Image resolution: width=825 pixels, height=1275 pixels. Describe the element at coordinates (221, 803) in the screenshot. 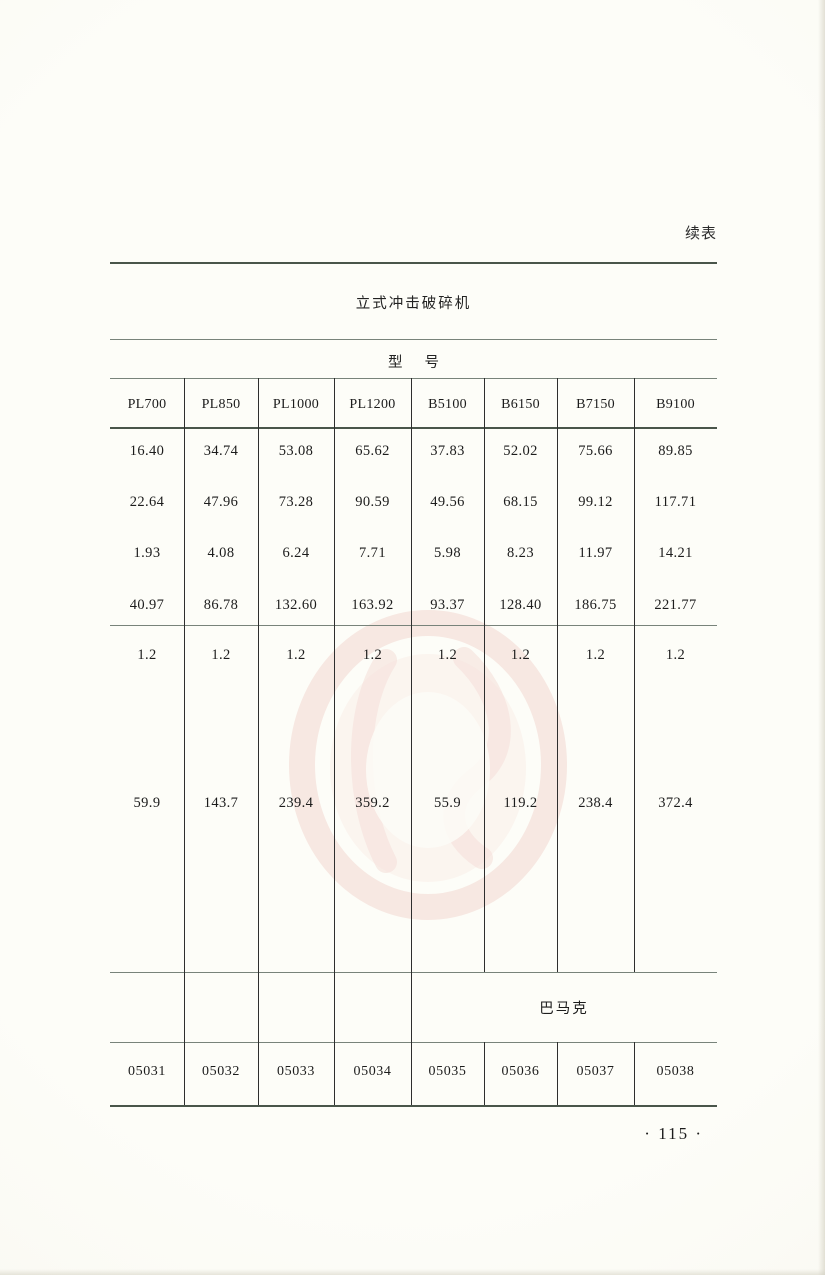

I see `data-cell-r5-c1: 143.7` at that location.